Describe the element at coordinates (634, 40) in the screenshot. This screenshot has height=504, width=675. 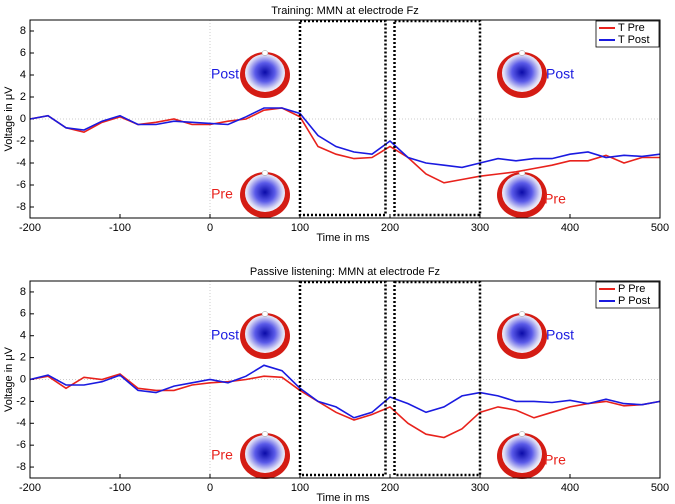
I see `legend-label: T Post` at that location.